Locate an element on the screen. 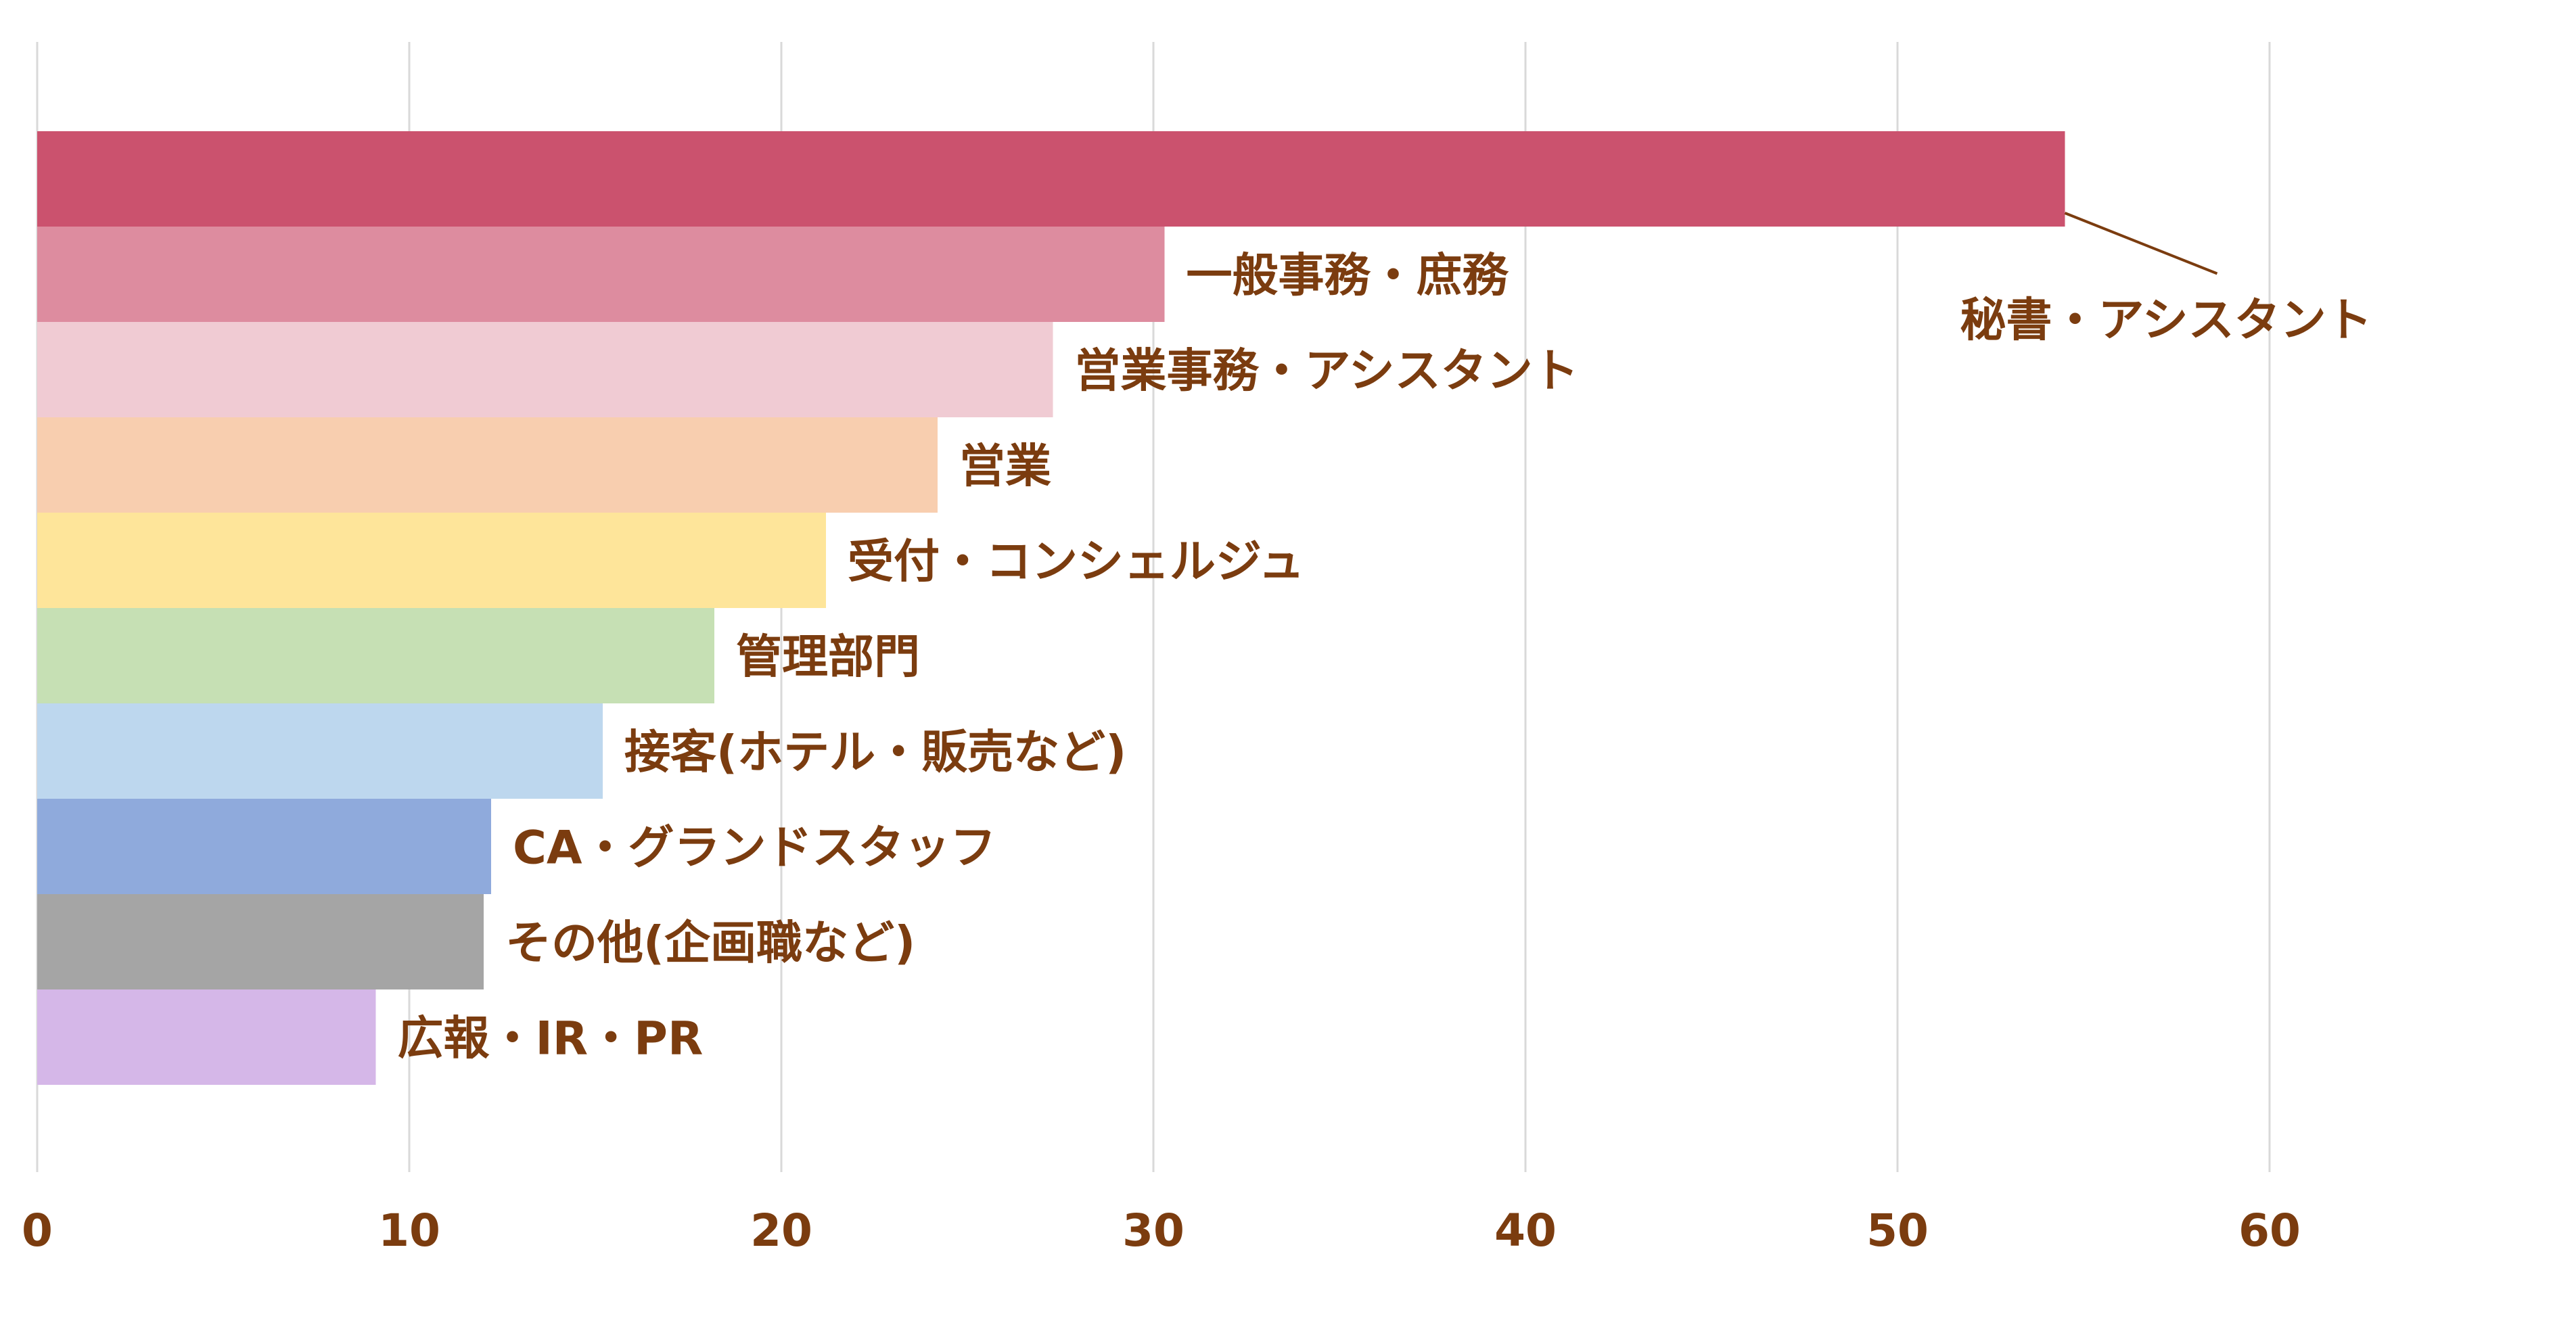 This screenshot has height=1329, width=2576. x-axis-ticks: 0 10 20 30 40 50 60 is located at coordinates (1161, 1231).